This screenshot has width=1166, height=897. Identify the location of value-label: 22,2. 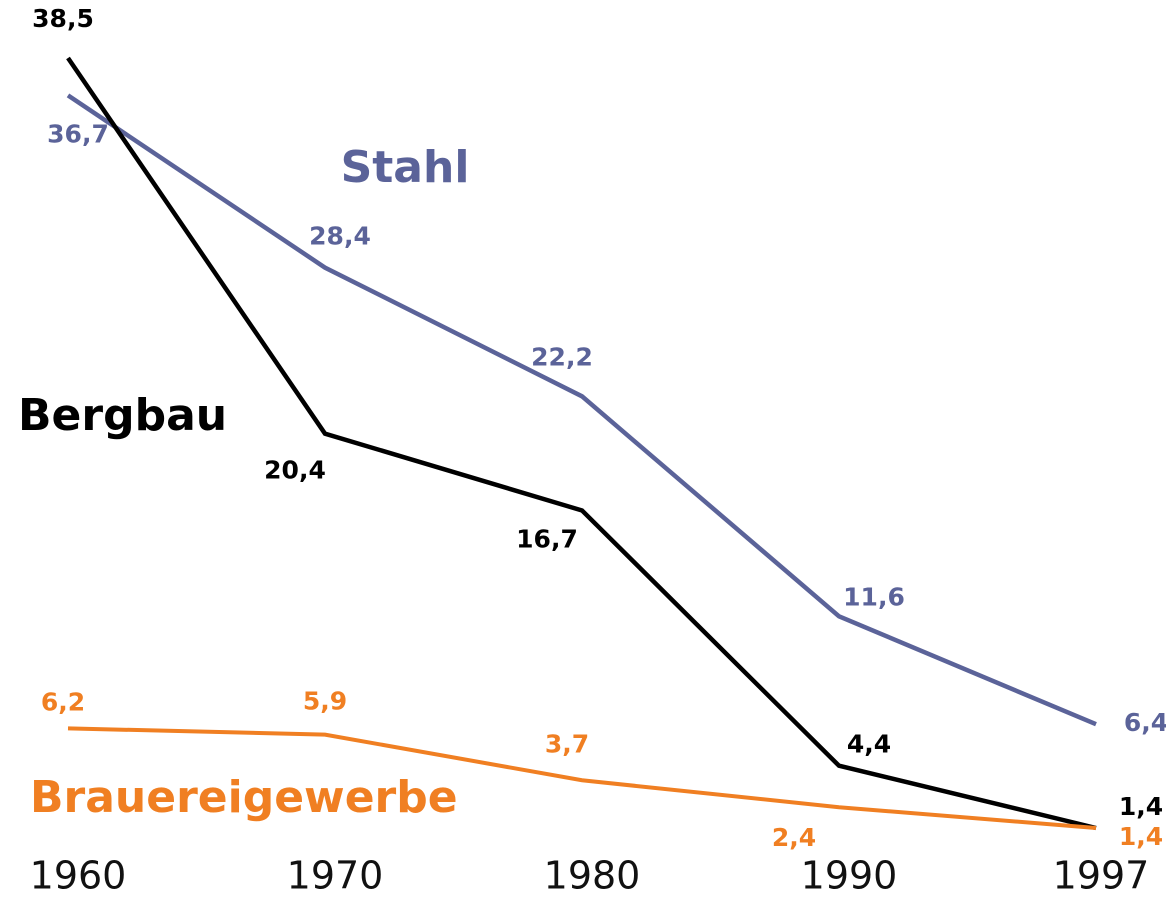
(562, 356).